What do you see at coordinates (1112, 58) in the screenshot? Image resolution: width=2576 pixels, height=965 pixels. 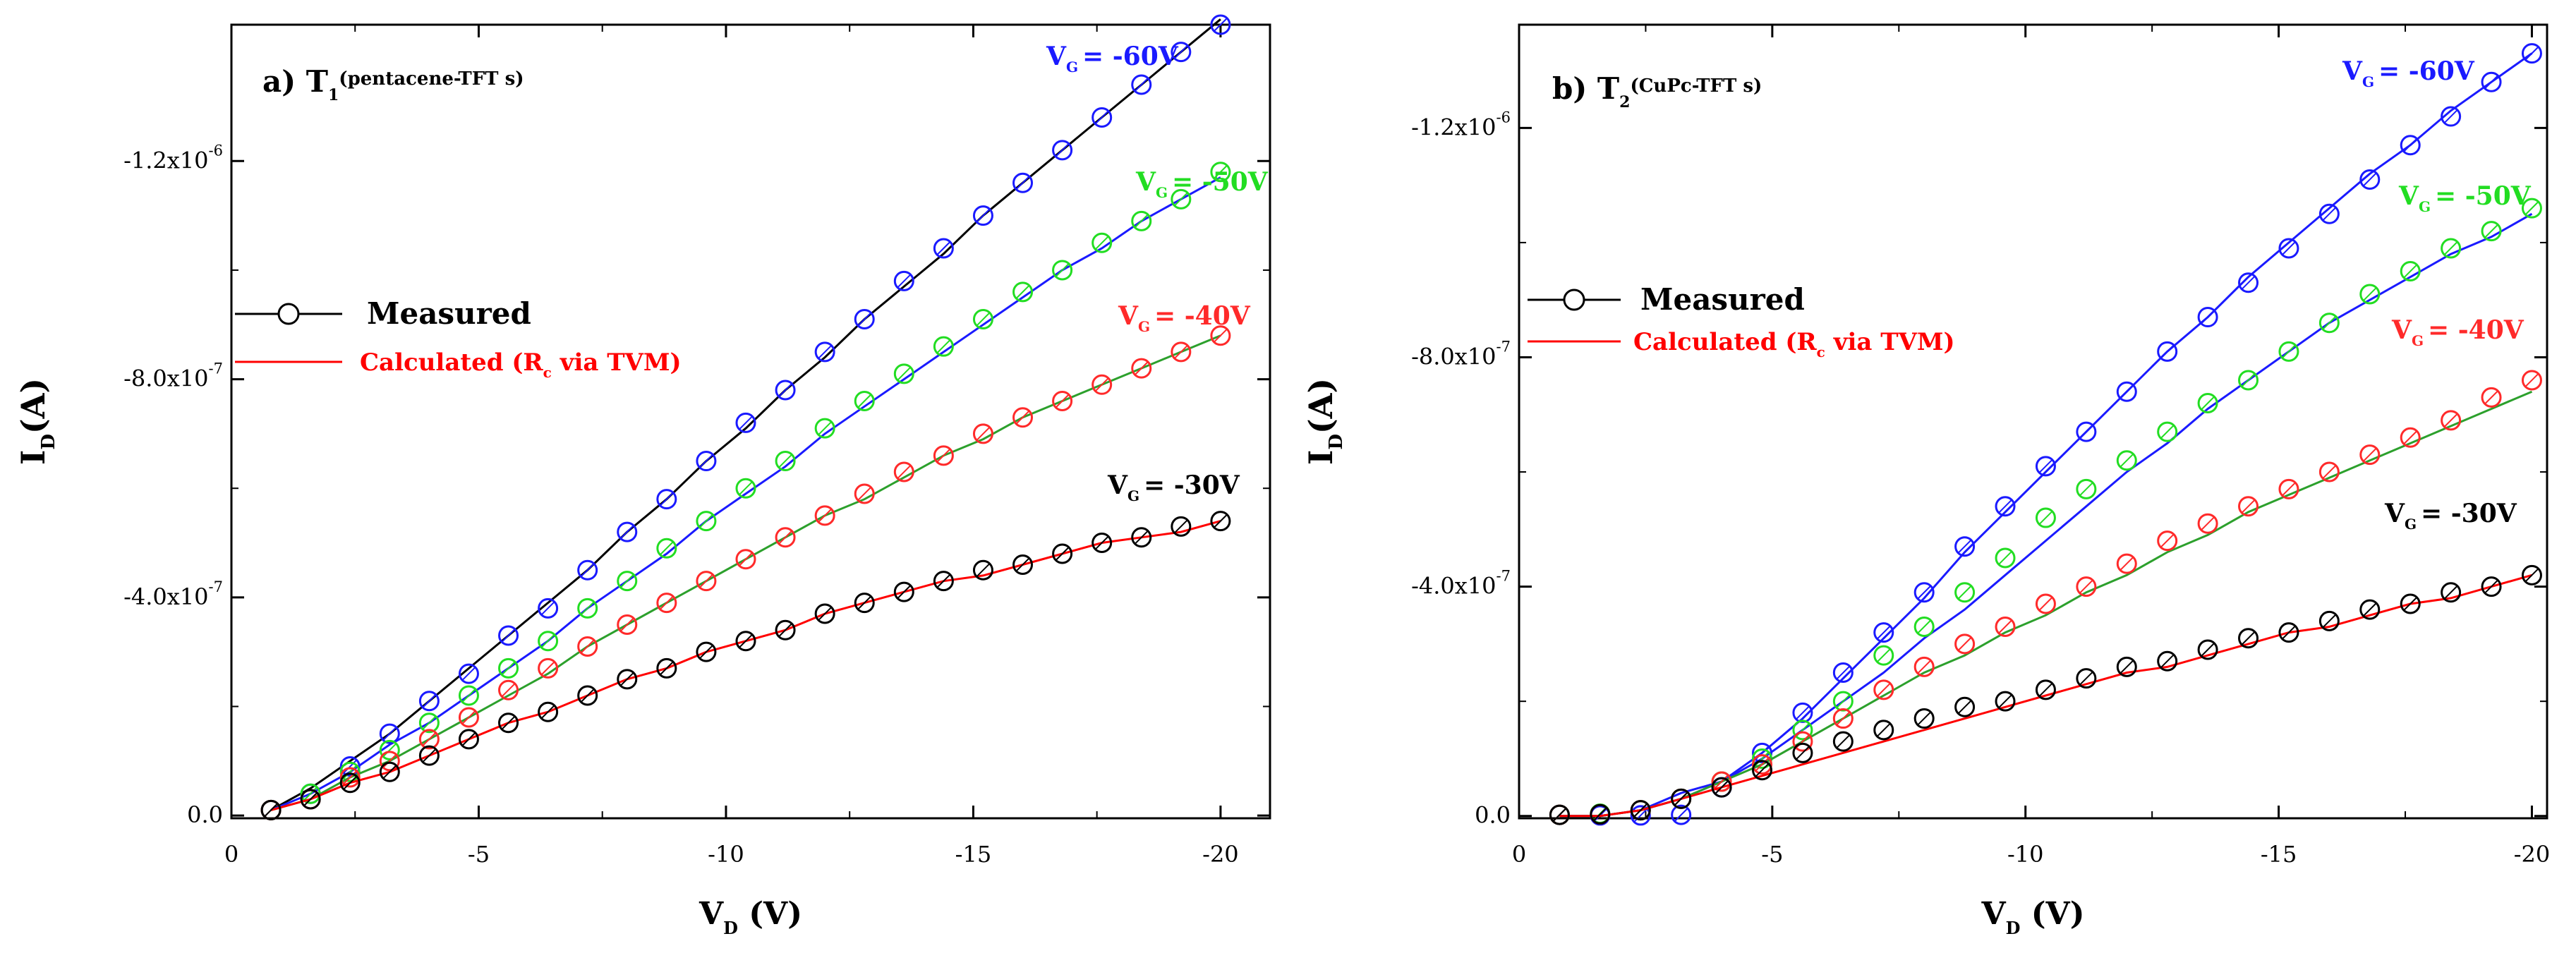 I see `series-label: VG = -60V` at bounding box center [1112, 58].